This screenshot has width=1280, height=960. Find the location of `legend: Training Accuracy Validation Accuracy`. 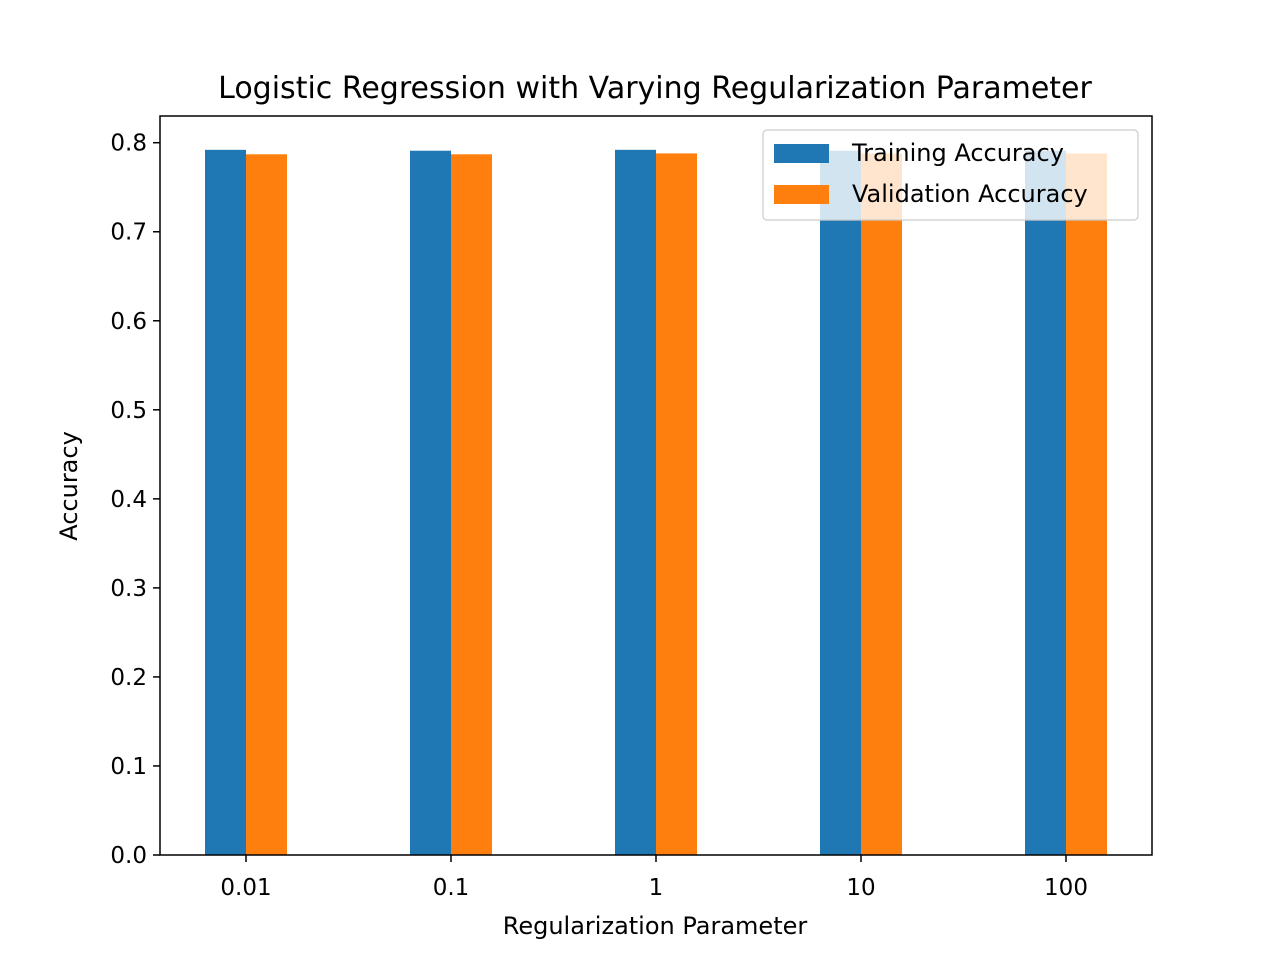

legend: Training Accuracy Validation Accuracy is located at coordinates (950, 175).